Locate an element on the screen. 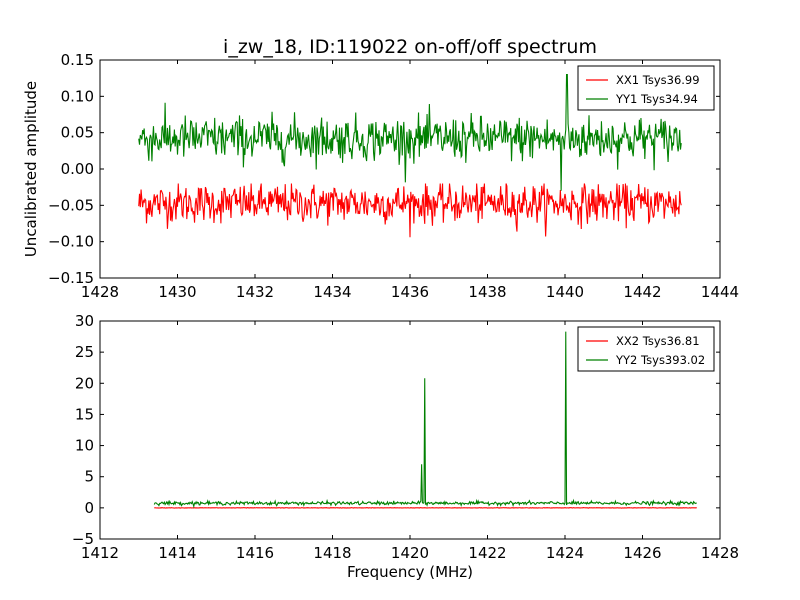  y-tick-label: 30 is located at coordinates (84, 321).